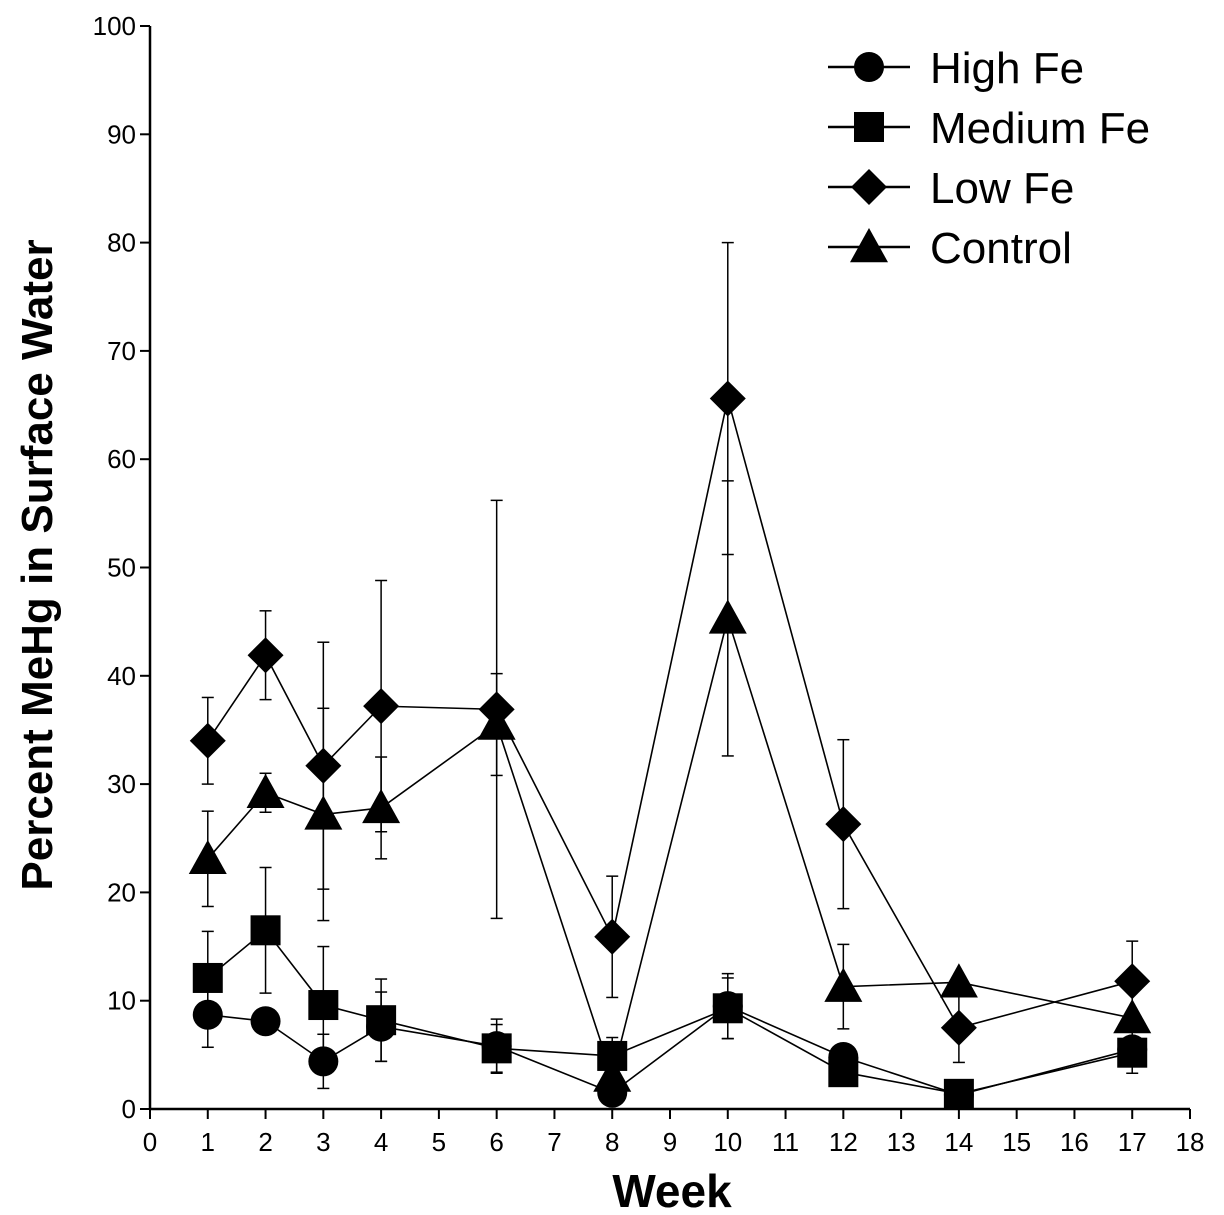 The image size is (1224, 1215). I want to click on x-tick-label: 17, so click(1132, 1142).